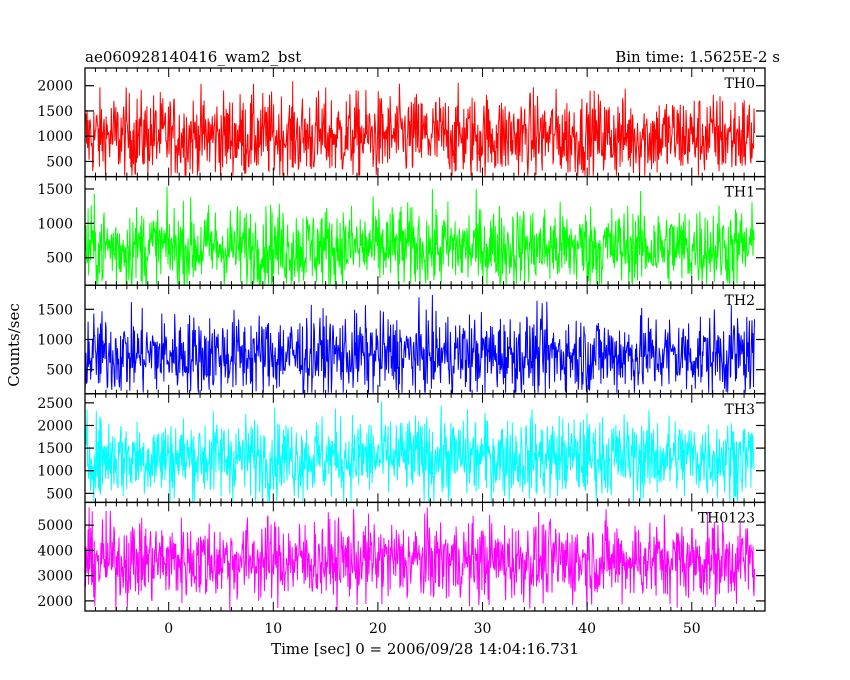 This screenshot has width=850, height=680. What do you see at coordinates (55, 577) in the screenshot?
I see `y-tick-label: 3000` at bounding box center [55, 577].